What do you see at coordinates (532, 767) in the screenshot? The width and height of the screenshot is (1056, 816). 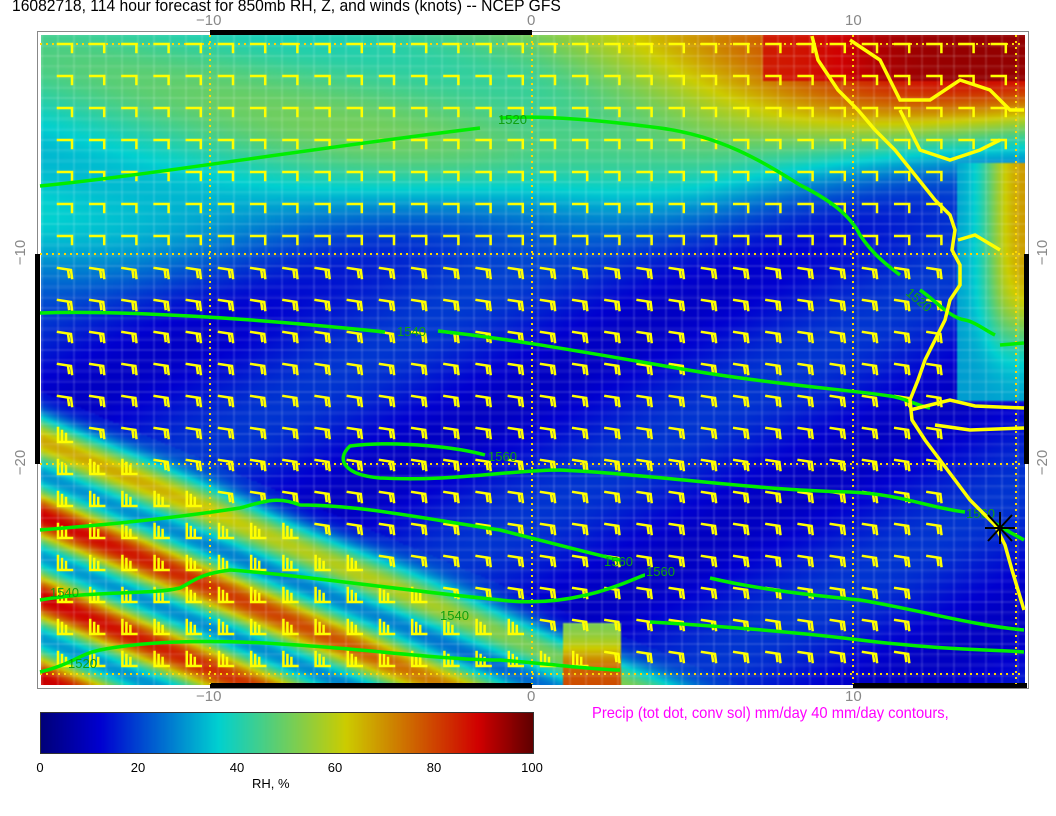 I see `colorbar-tick: 100` at bounding box center [532, 767].